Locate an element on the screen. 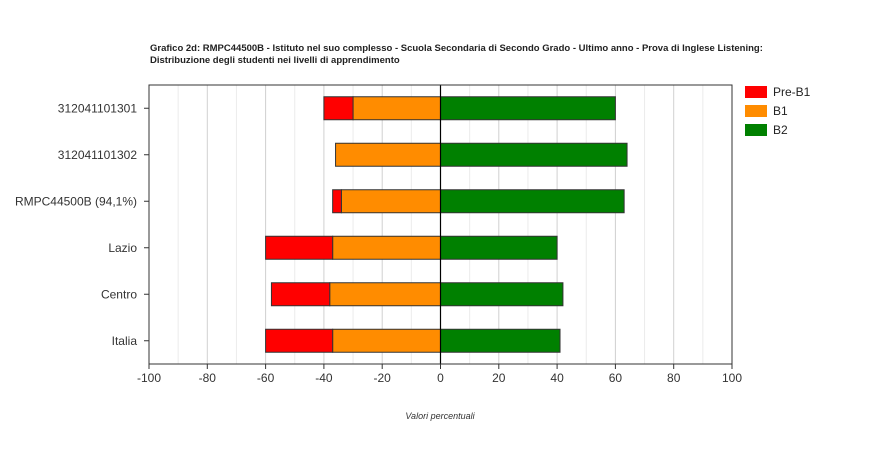  x-tick-label: -60 is located at coordinates (266, 378).